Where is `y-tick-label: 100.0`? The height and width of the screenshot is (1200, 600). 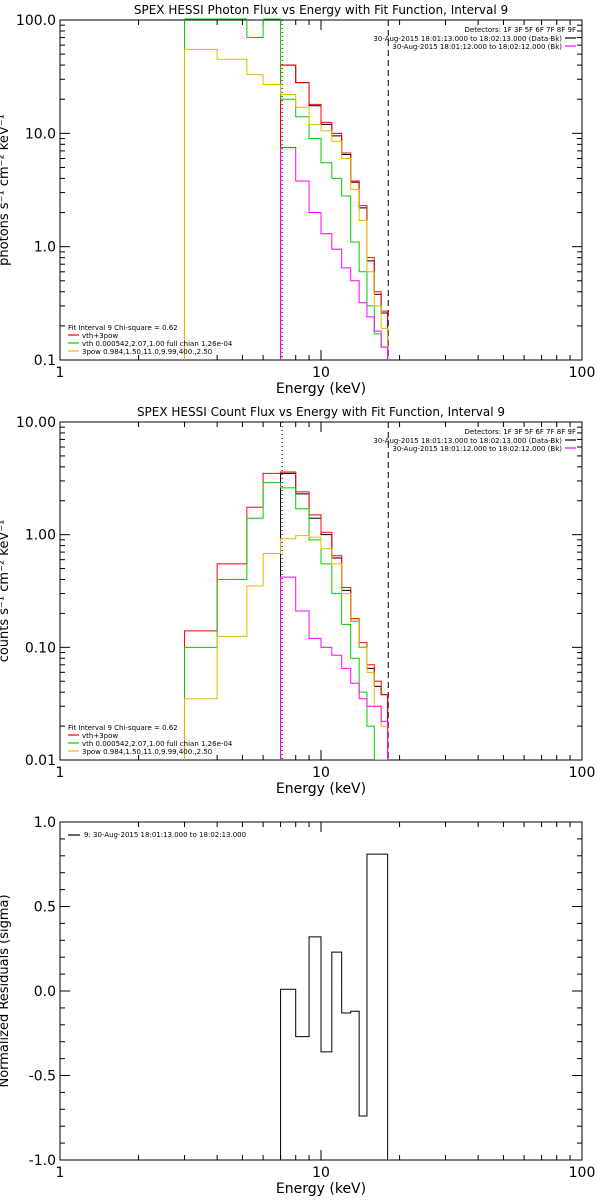 y-tick-label: 100.0 is located at coordinates (36, 21).